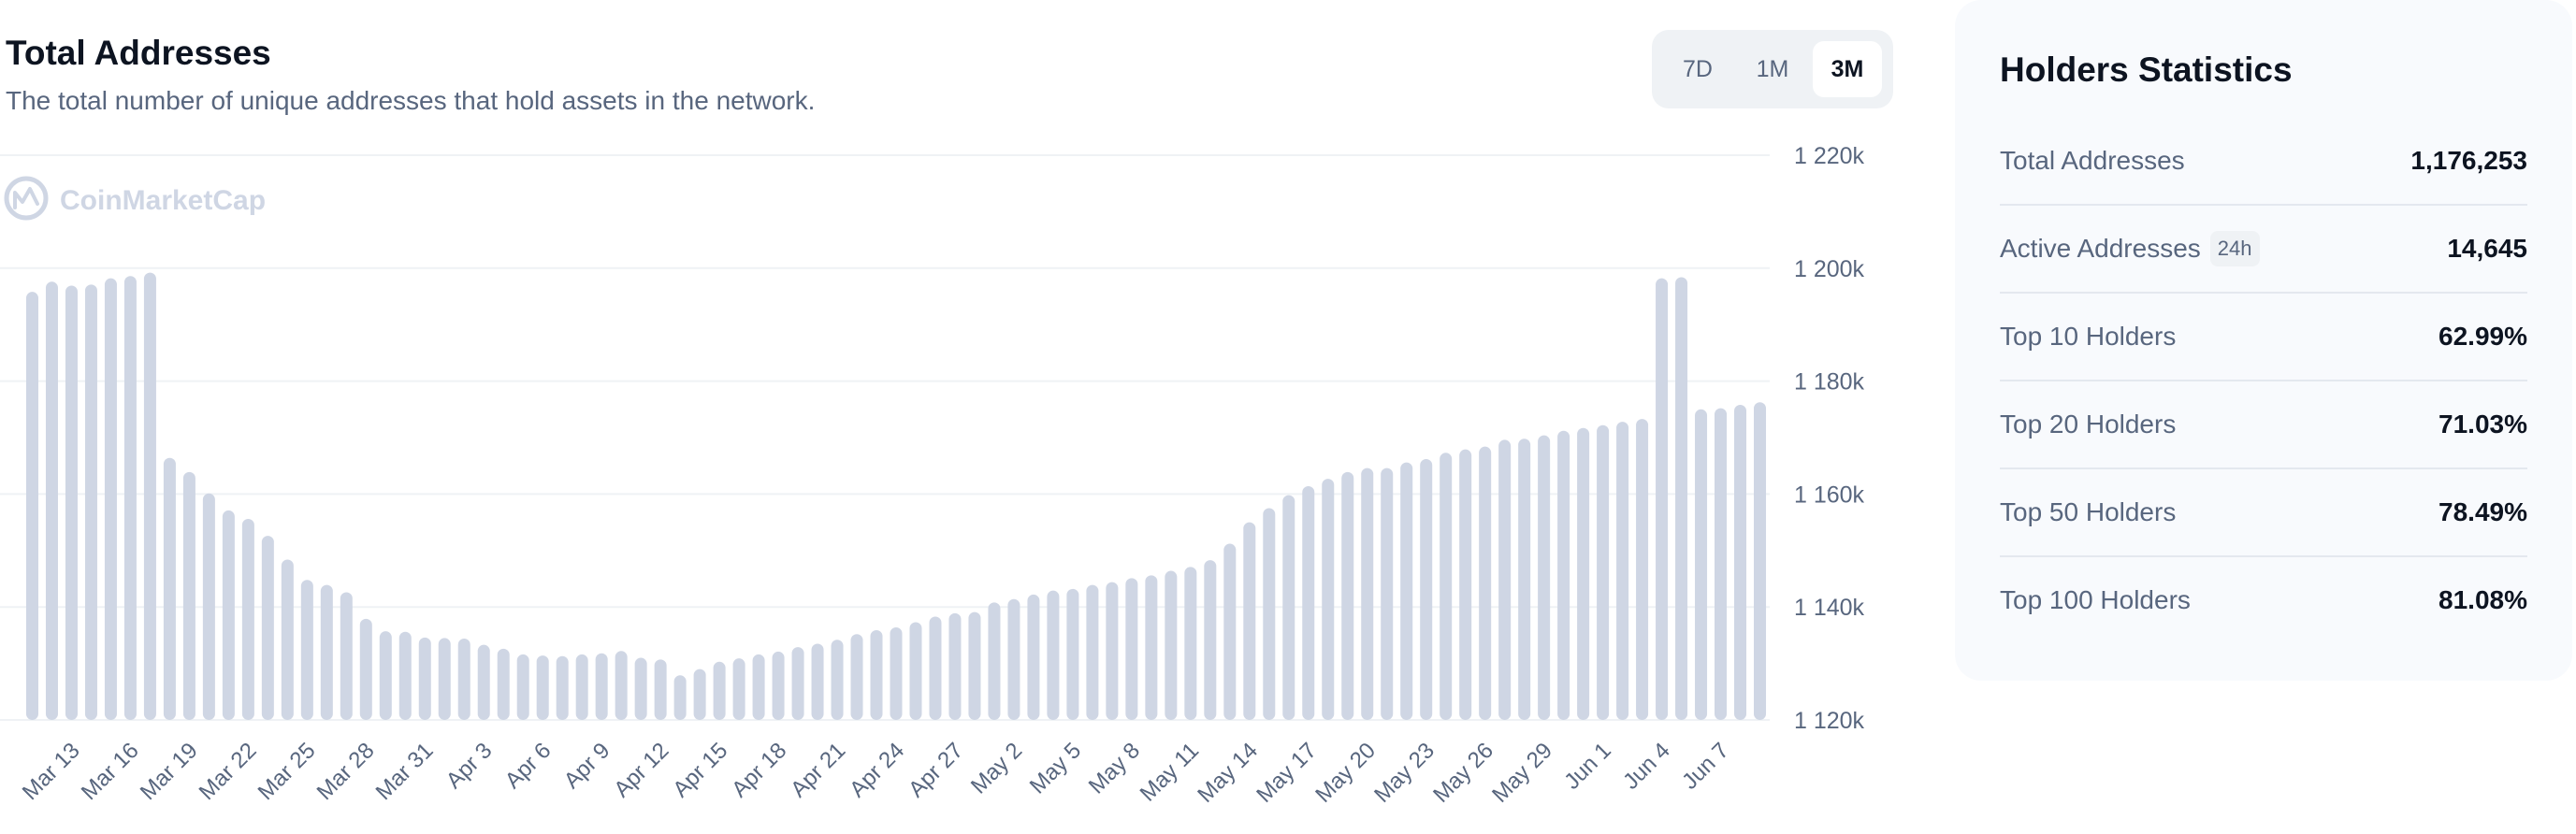  What do you see at coordinates (1848, 69) in the screenshot?
I see `range-3m-button: 3M` at bounding box center [1848, 69].